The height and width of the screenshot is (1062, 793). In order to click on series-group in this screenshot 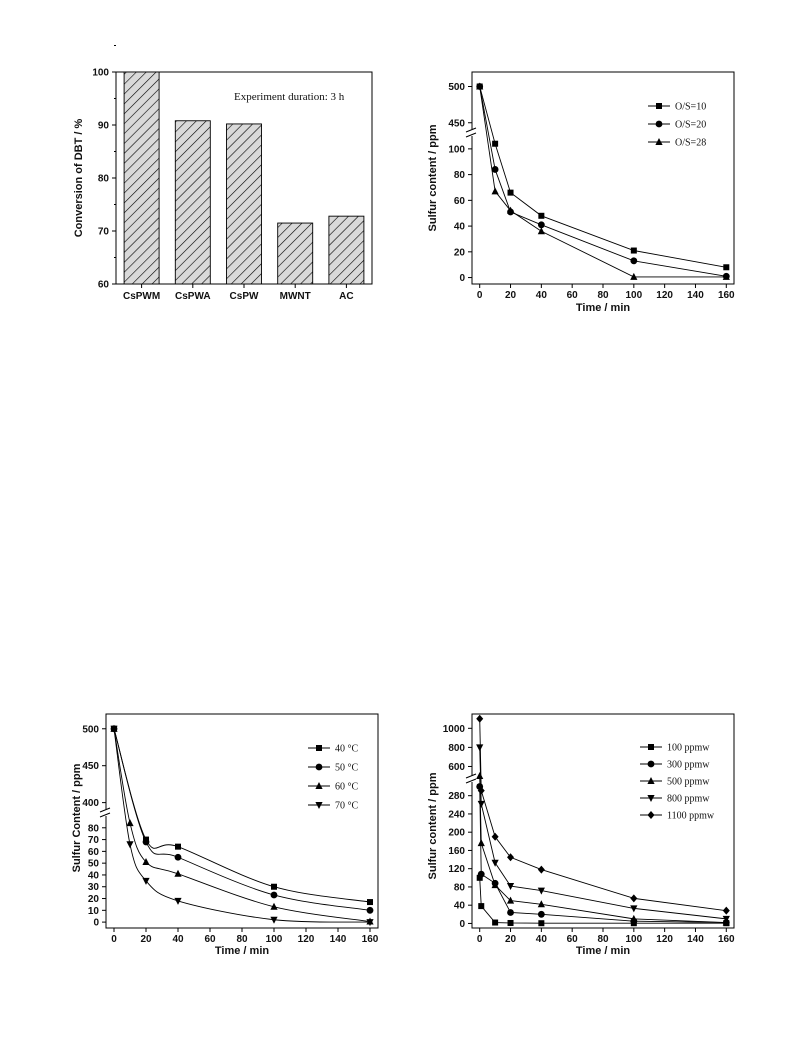, I will do `click(603, 820)`.